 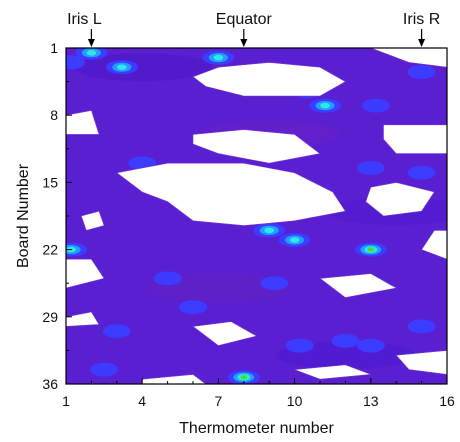 What do you see at coordinates (50, 250) in the screenshot?
I see `y-tick-label: 22` at bounding box center [50, 250].